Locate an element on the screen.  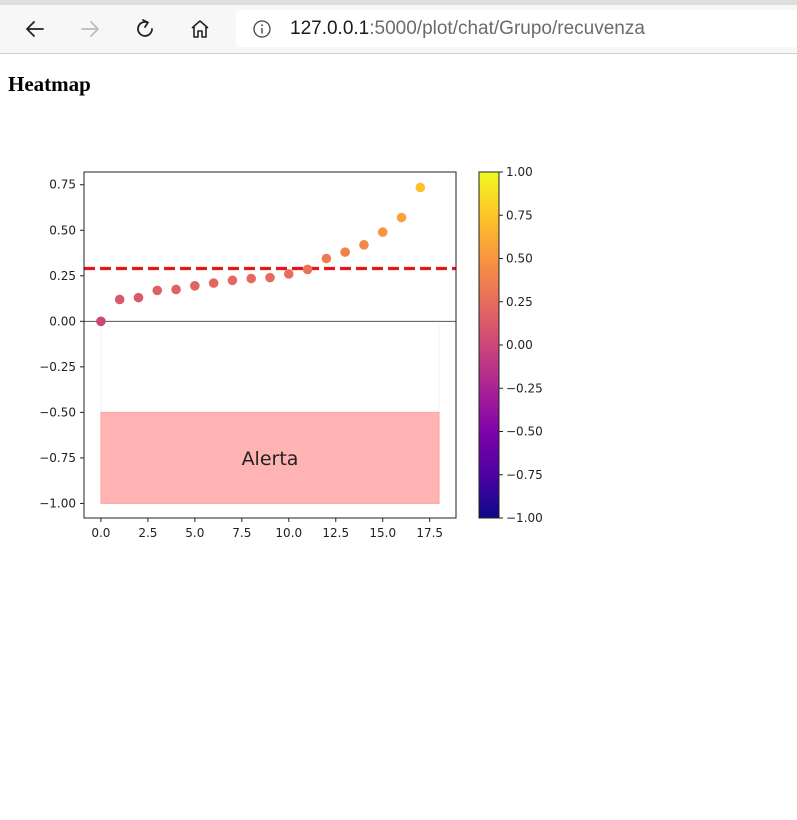
x-tick-label: 2.5 is located at coordinates (147, 533).